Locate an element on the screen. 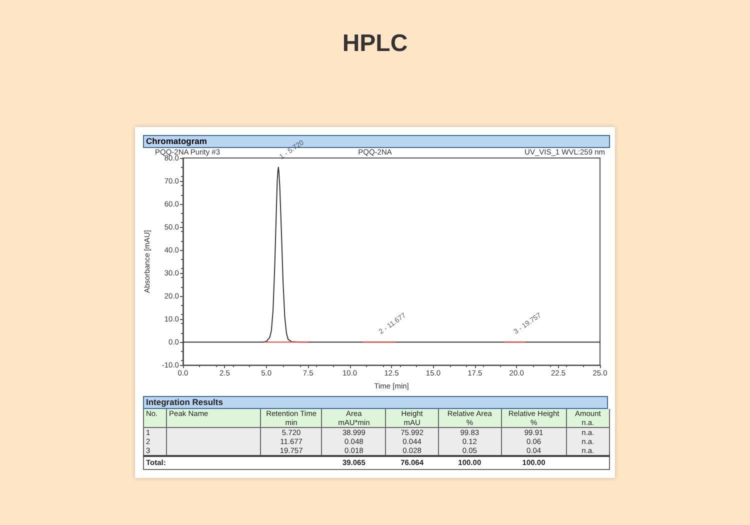  text: Integration Results is located at coordinates (375, 402).